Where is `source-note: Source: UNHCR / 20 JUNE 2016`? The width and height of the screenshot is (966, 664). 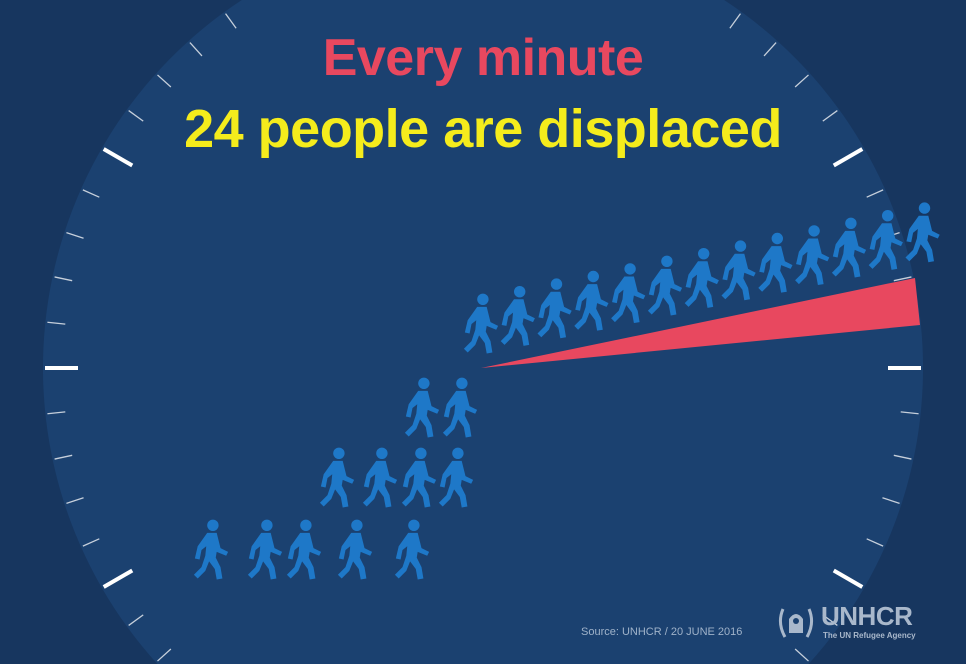
source-note: Source: UNHCR / 20 JUNE 2016 is located at coordinates (662, 632).